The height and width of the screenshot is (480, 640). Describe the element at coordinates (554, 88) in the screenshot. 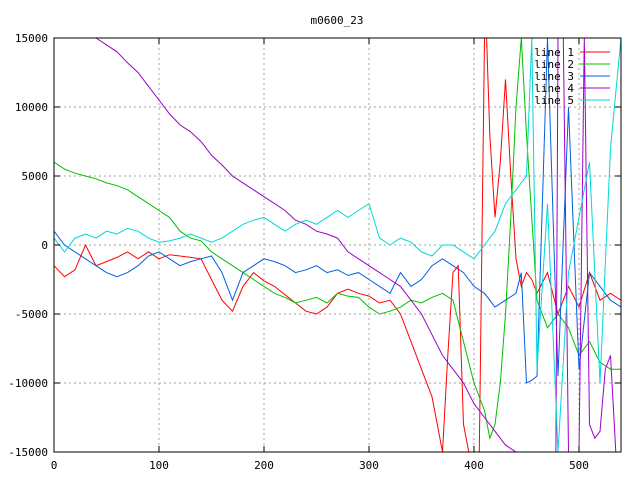

I see `legend-label-4: line 4` at that location.